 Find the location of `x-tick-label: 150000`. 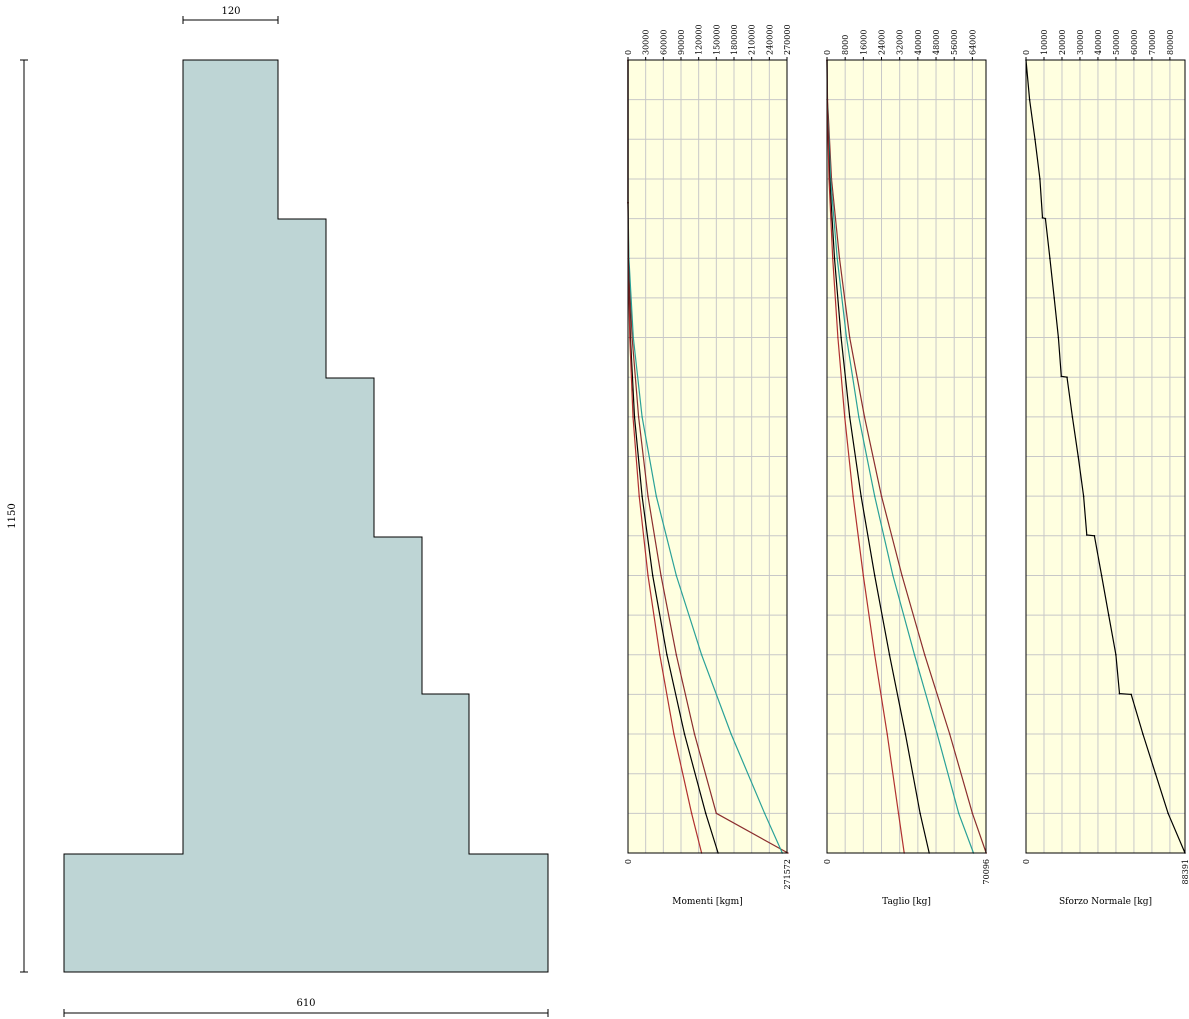

x-tick-label: 150000 is located at coordinates (716, 39).